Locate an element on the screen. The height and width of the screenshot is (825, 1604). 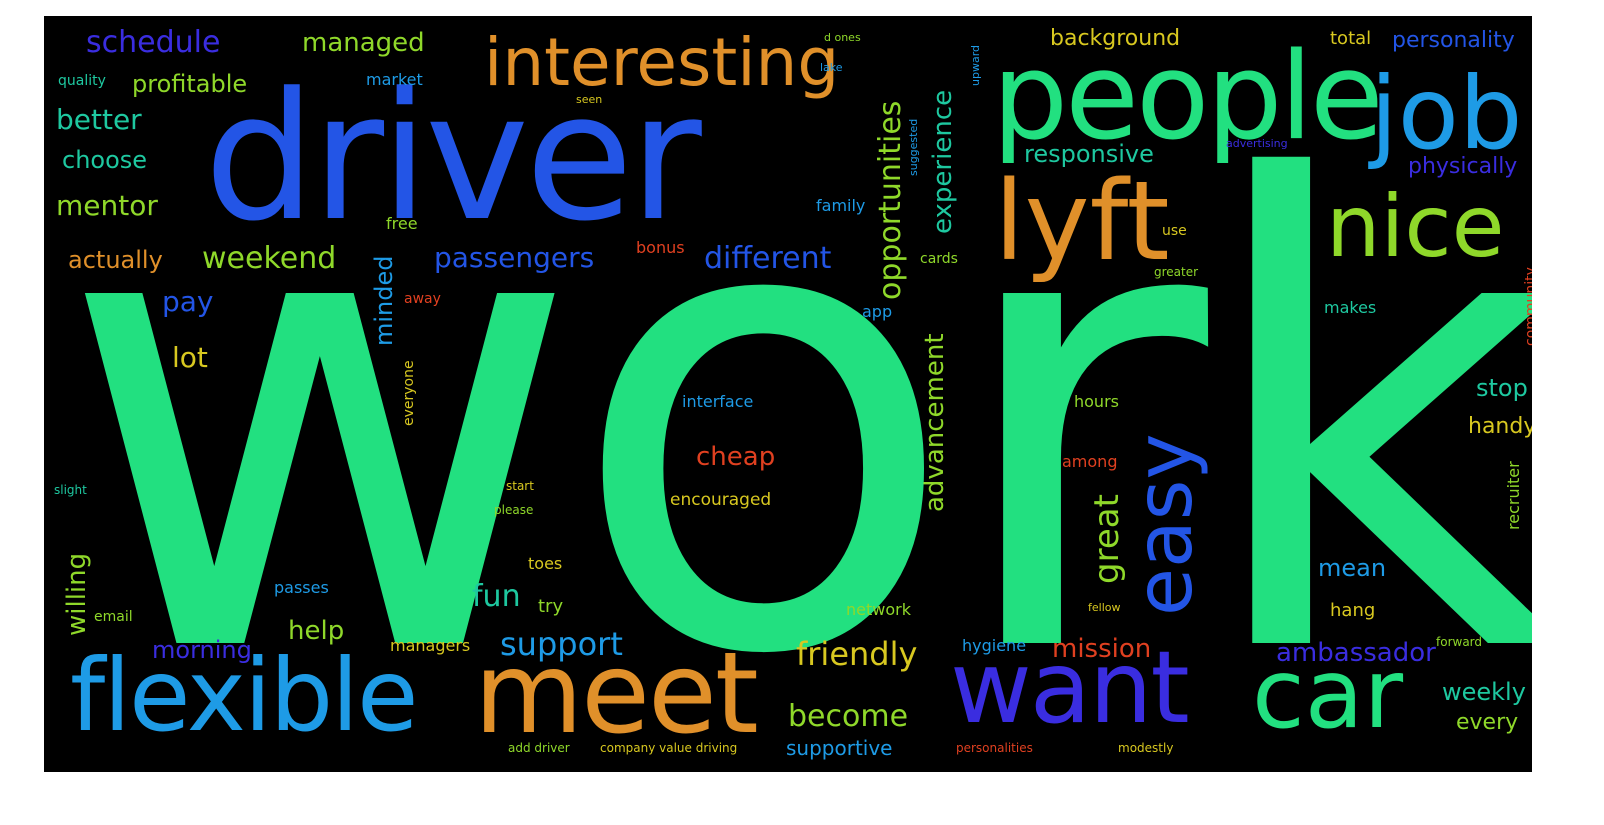
word-mission: mission is located at coordinates (1102, 649).